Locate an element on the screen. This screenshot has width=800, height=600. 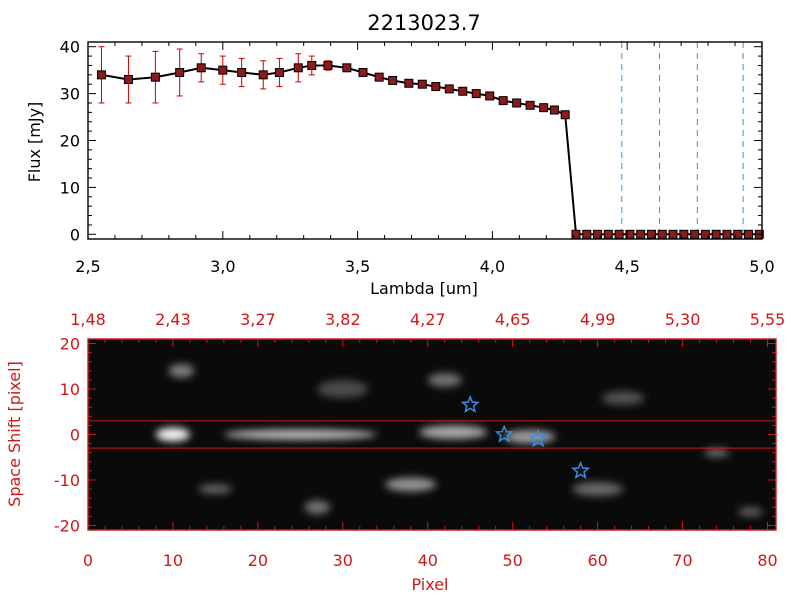
x-tick-label: 60 is located at coordinates (597, 560).